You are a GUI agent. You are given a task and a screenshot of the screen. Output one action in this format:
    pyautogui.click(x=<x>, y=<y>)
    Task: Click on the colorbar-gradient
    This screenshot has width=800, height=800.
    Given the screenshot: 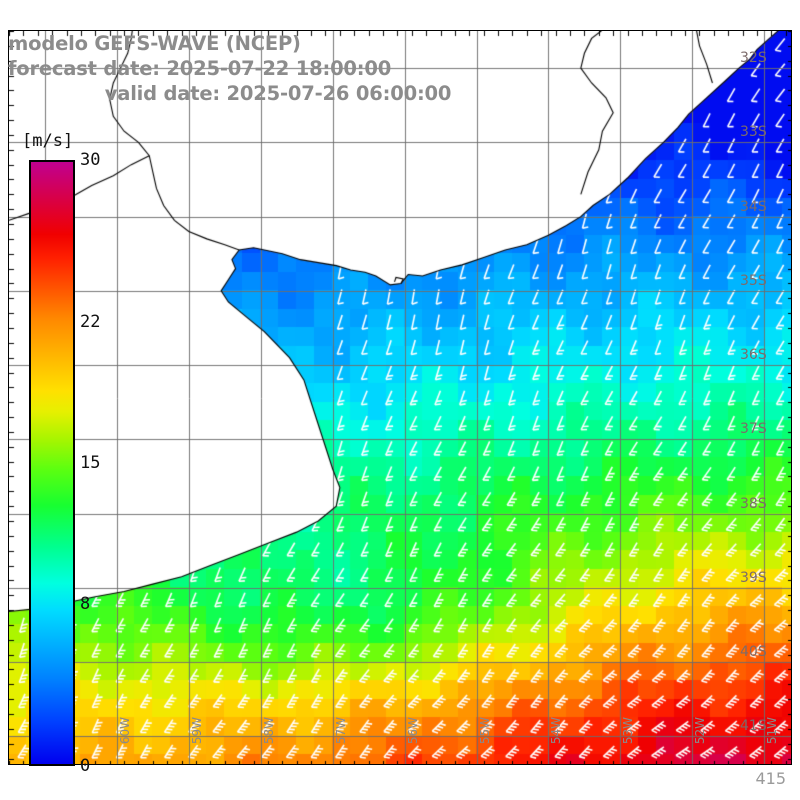 What is the action you would take?
    pyautogui.click(x=52, y=463)
    